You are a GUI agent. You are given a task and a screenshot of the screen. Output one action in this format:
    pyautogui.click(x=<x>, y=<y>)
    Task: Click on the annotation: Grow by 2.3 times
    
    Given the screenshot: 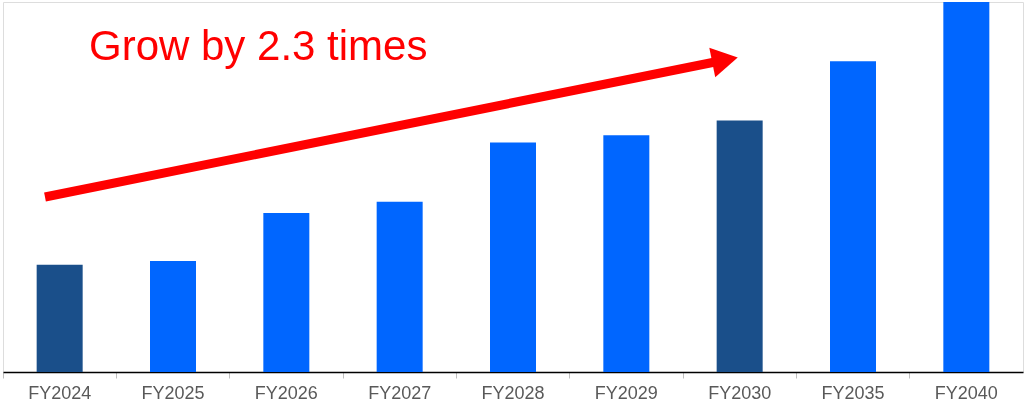 What is the action you would take?
    pyautogui.click(x=258, y=45)
    